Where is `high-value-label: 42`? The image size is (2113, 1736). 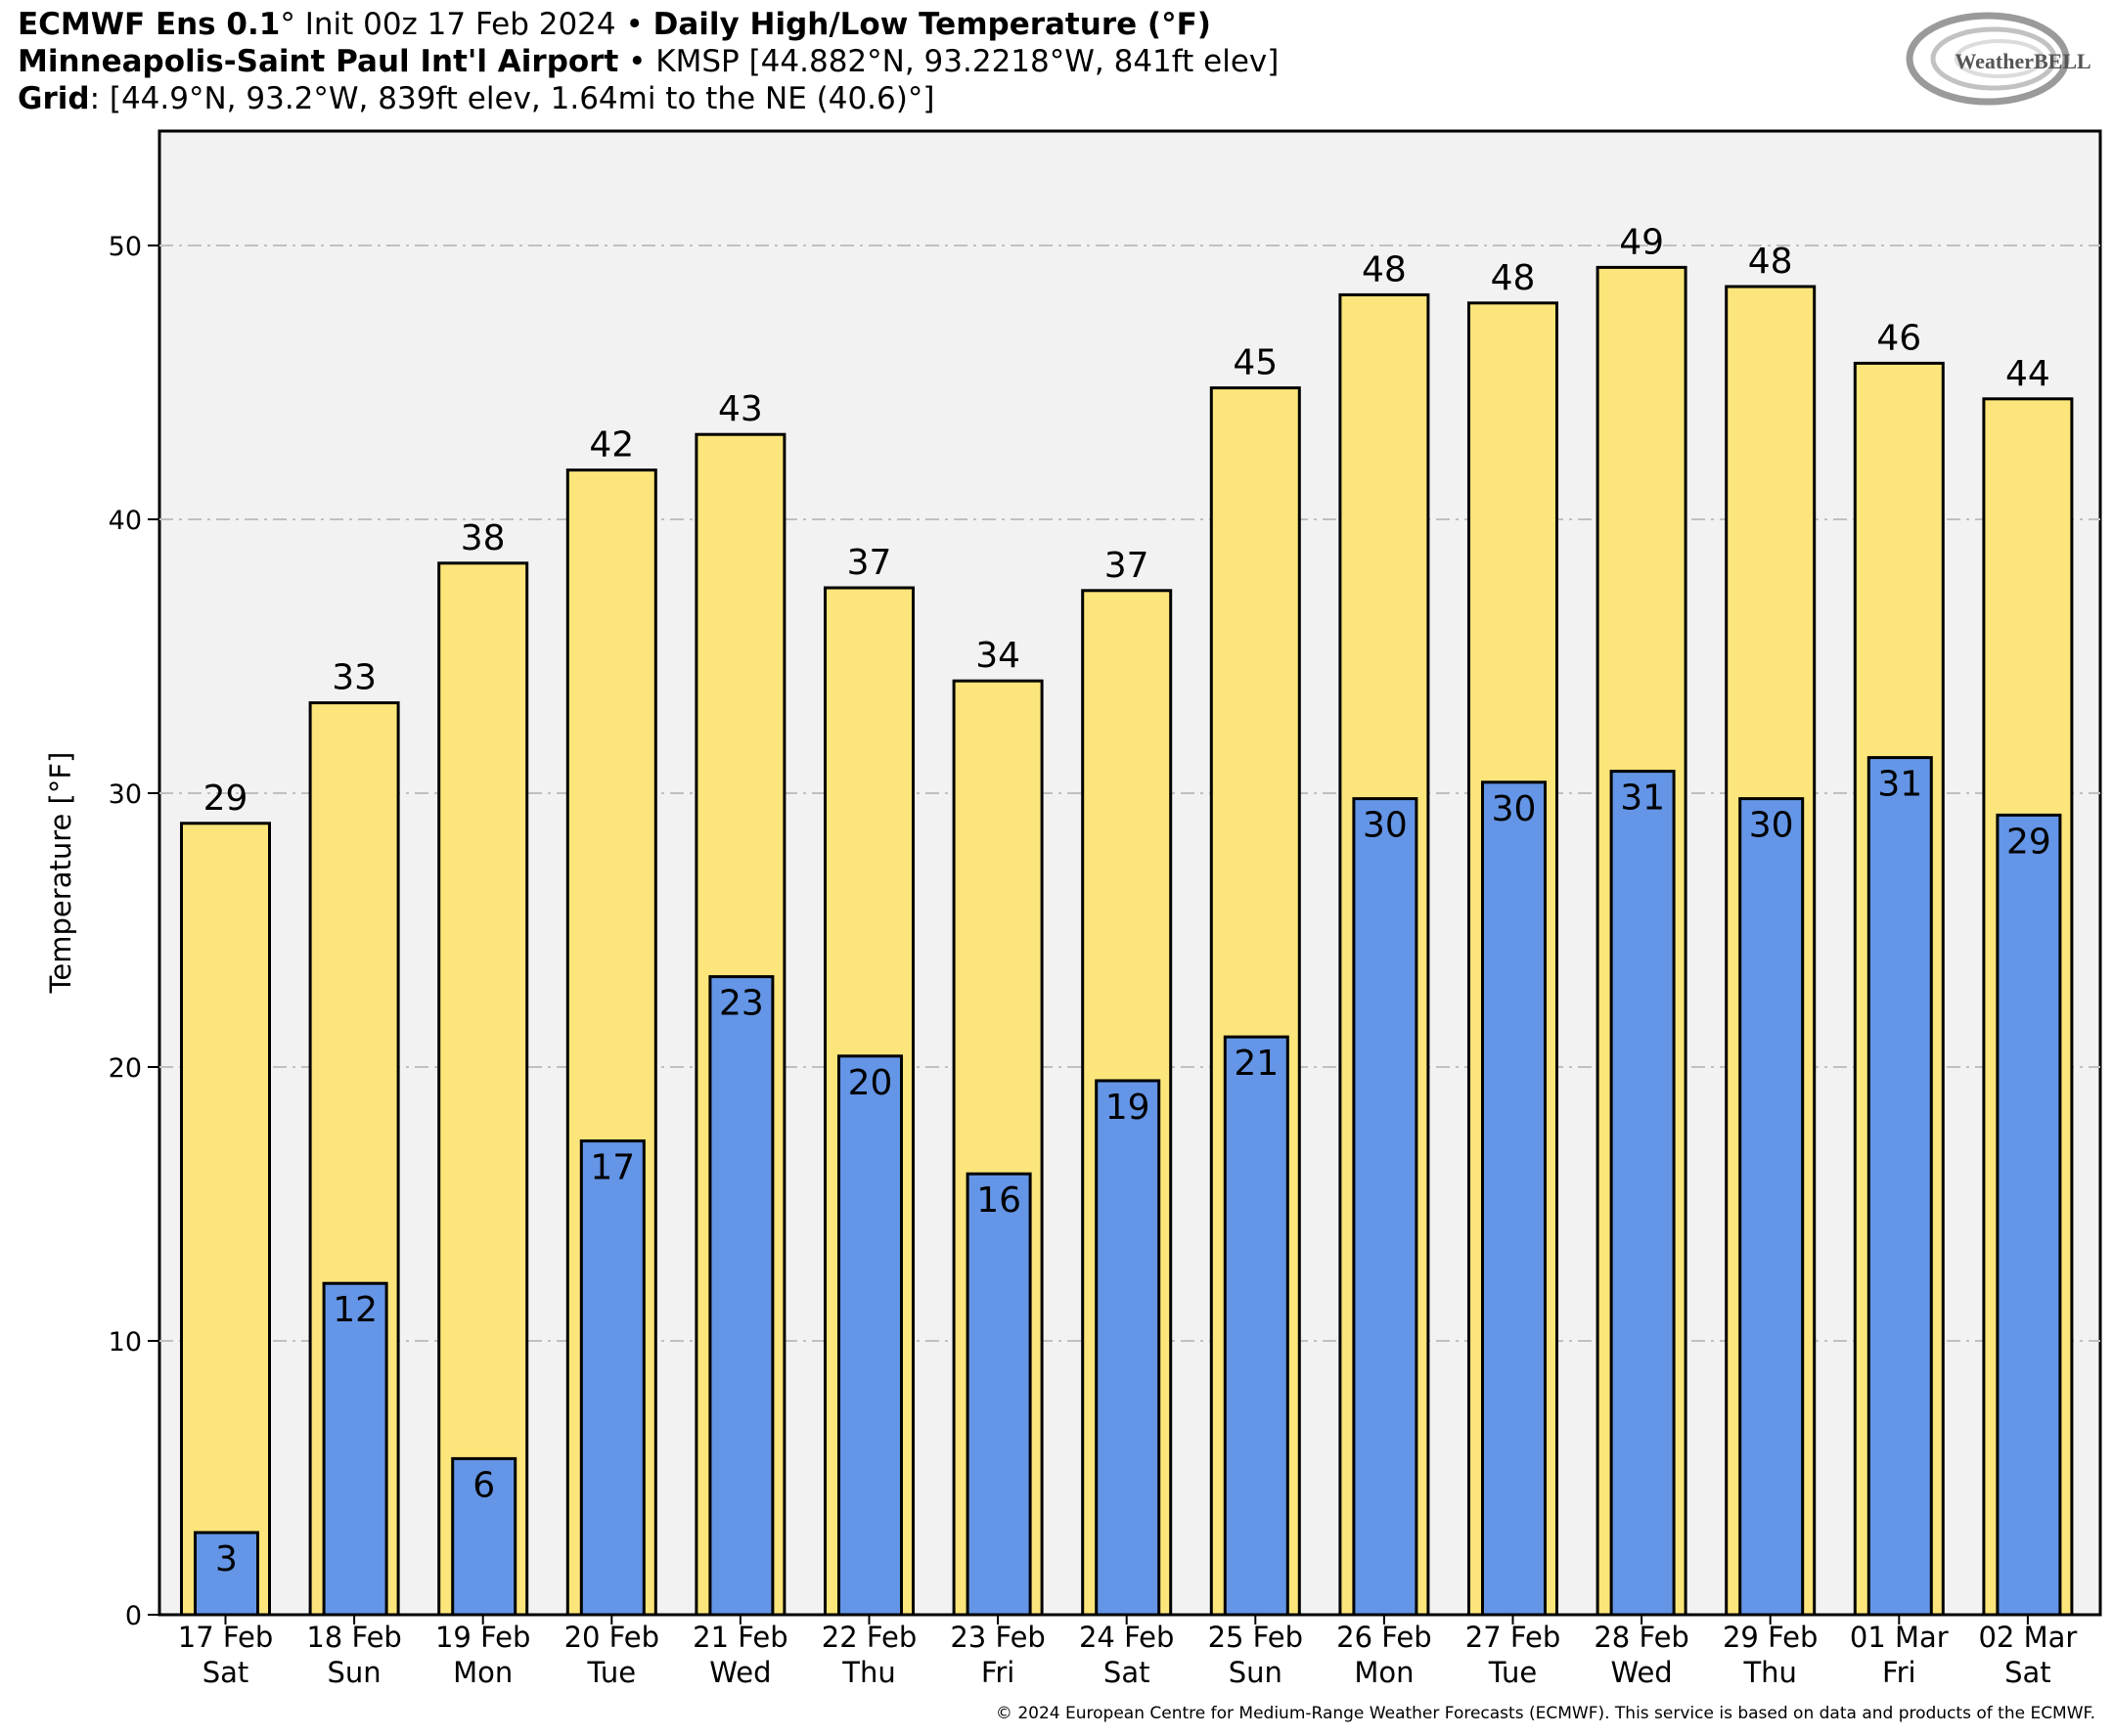 high-value-label: 42 is located at coordinates (611, 445).